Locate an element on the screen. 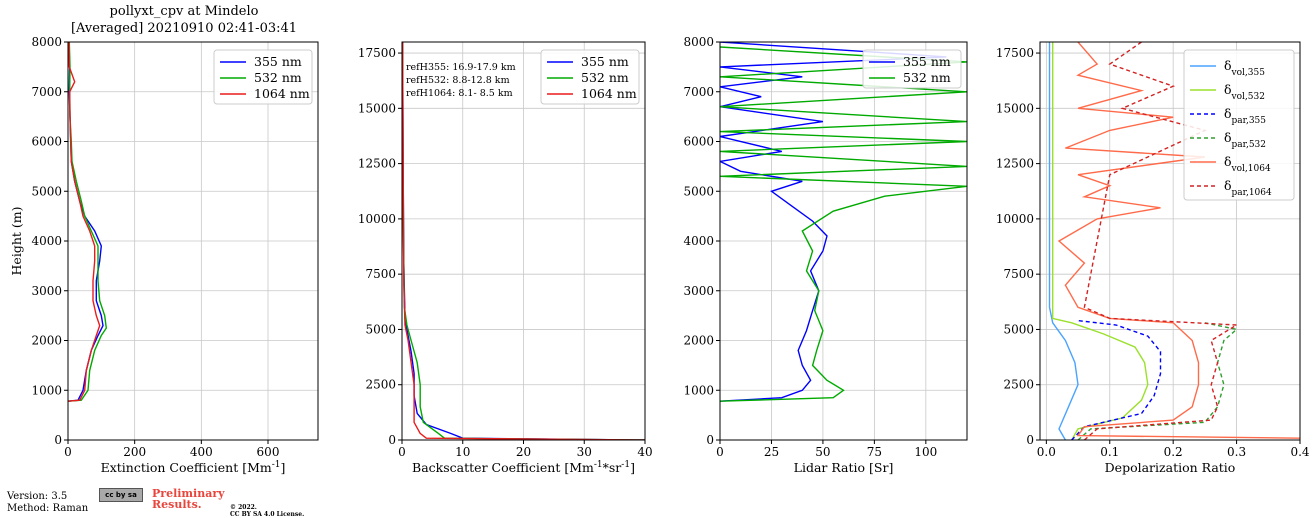 Image resolution: width=1316 pixels, height=518 pixels. figure-title-line1: pollyxt_cpv at Mindelo is located at coordinates (184, 11).